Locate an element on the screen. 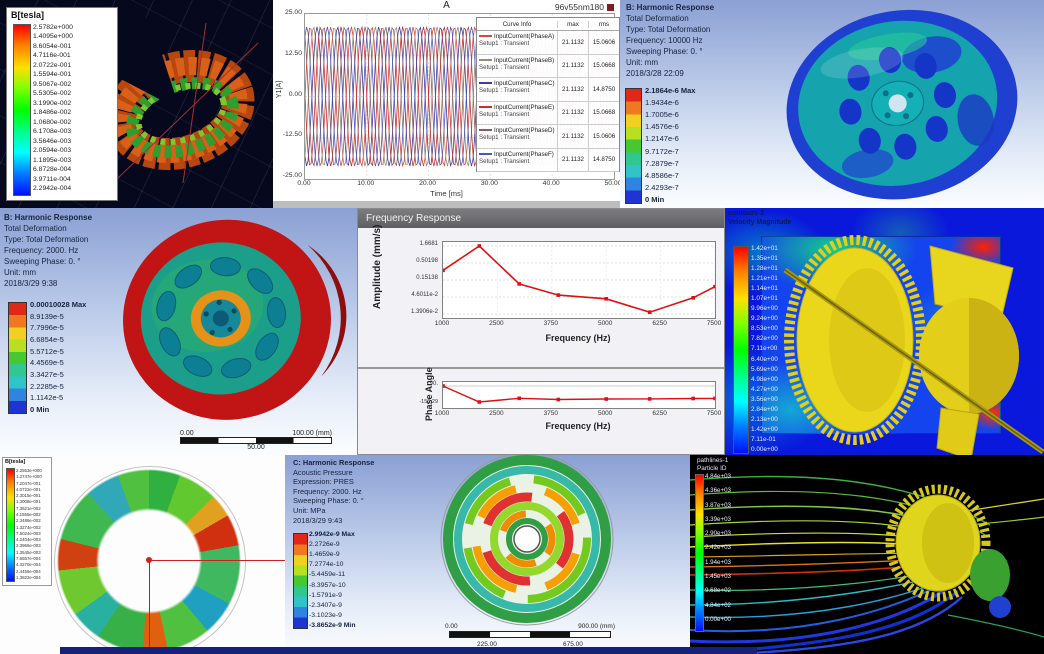 This screenshot has height=654, width=1044. colorbar-value: 1.9434e-6 is located at coordinates (662, 103).